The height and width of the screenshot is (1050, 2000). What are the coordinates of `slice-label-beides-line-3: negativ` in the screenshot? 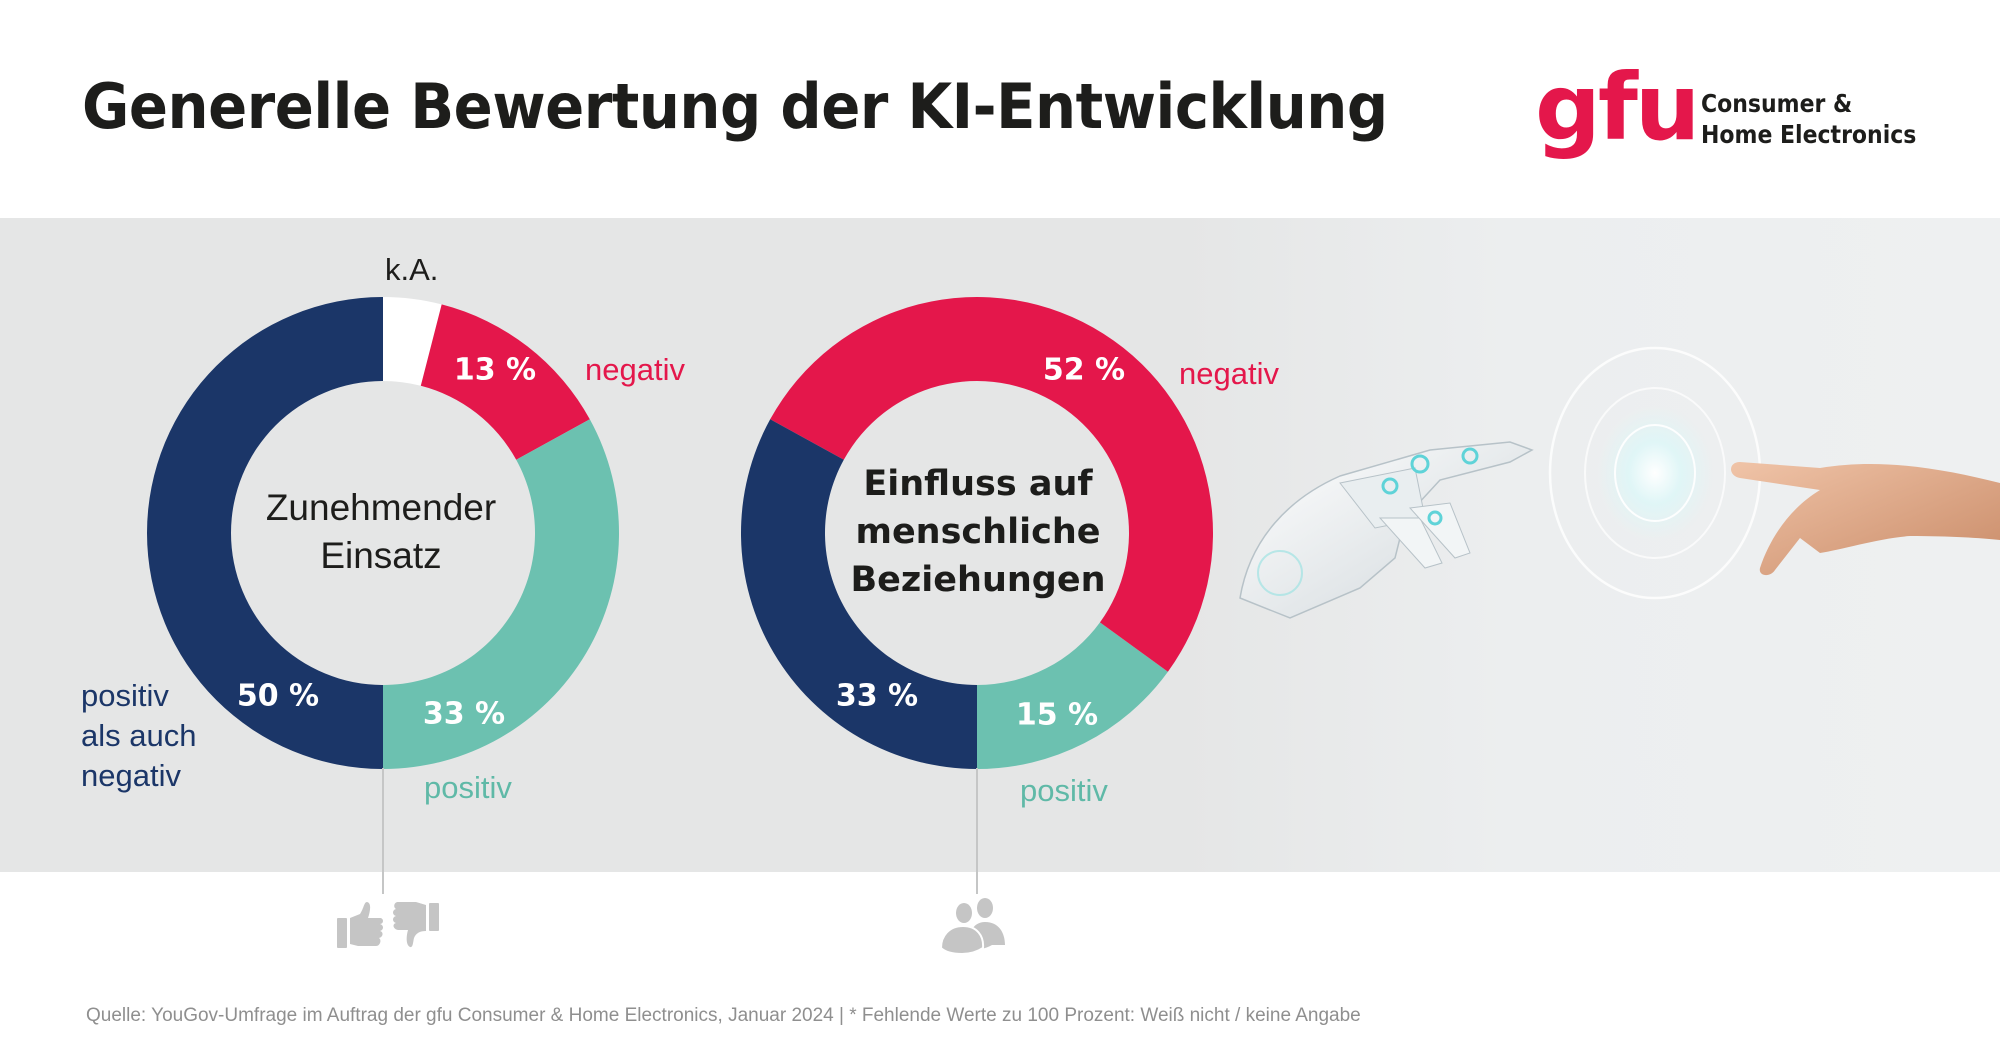 It's located at (131, 775).